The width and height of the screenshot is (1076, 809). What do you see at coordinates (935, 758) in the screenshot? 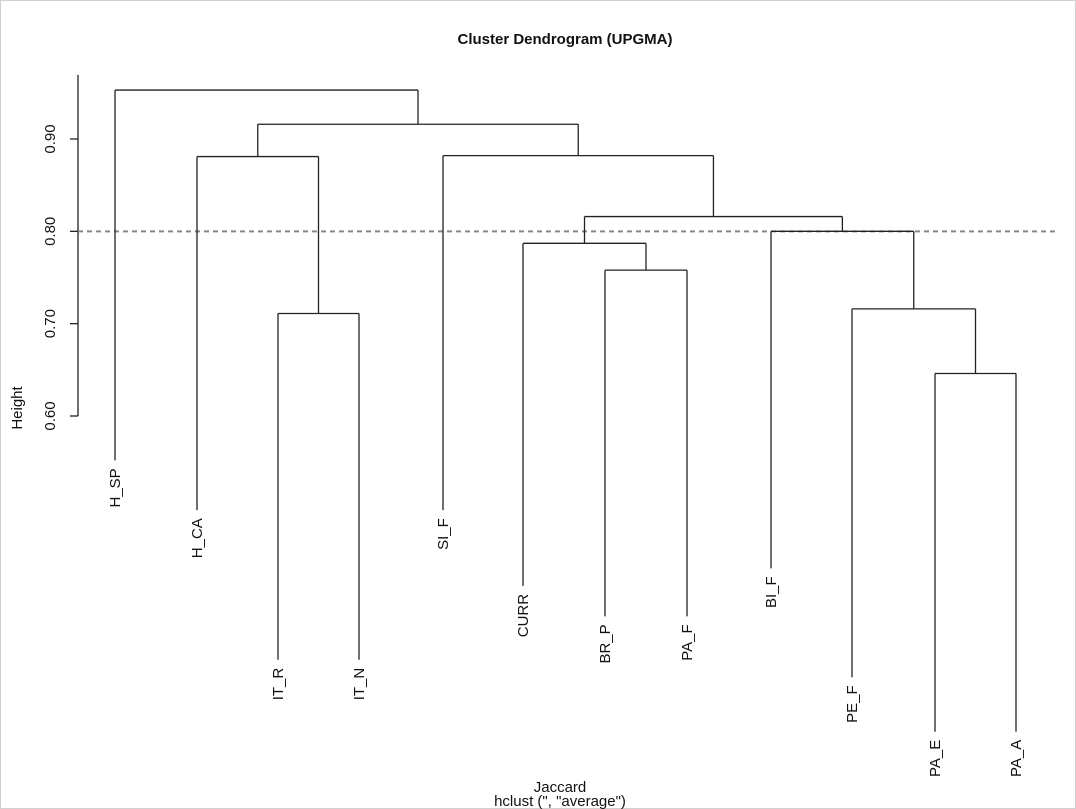
I see `leaf-label-pa-e: PA_E` at bounding box center [935, 758].